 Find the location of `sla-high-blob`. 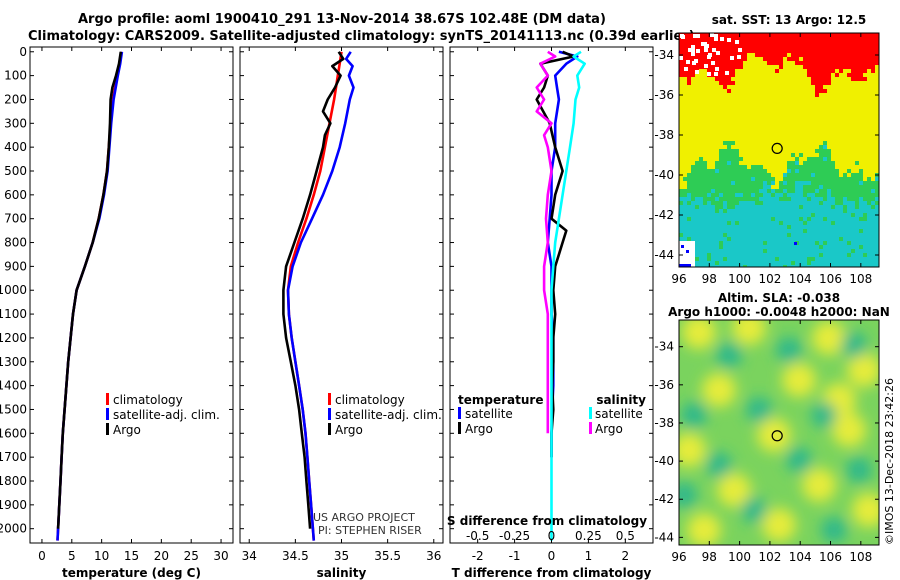

sla-high-blob is located at coordinates (699, 334).